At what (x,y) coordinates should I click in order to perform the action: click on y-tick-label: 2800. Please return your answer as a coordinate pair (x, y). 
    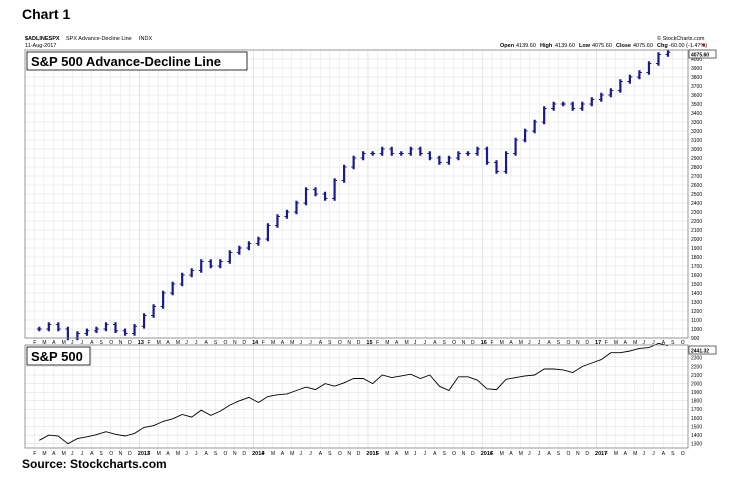
    Looking at the image, I should click on (696, 168).